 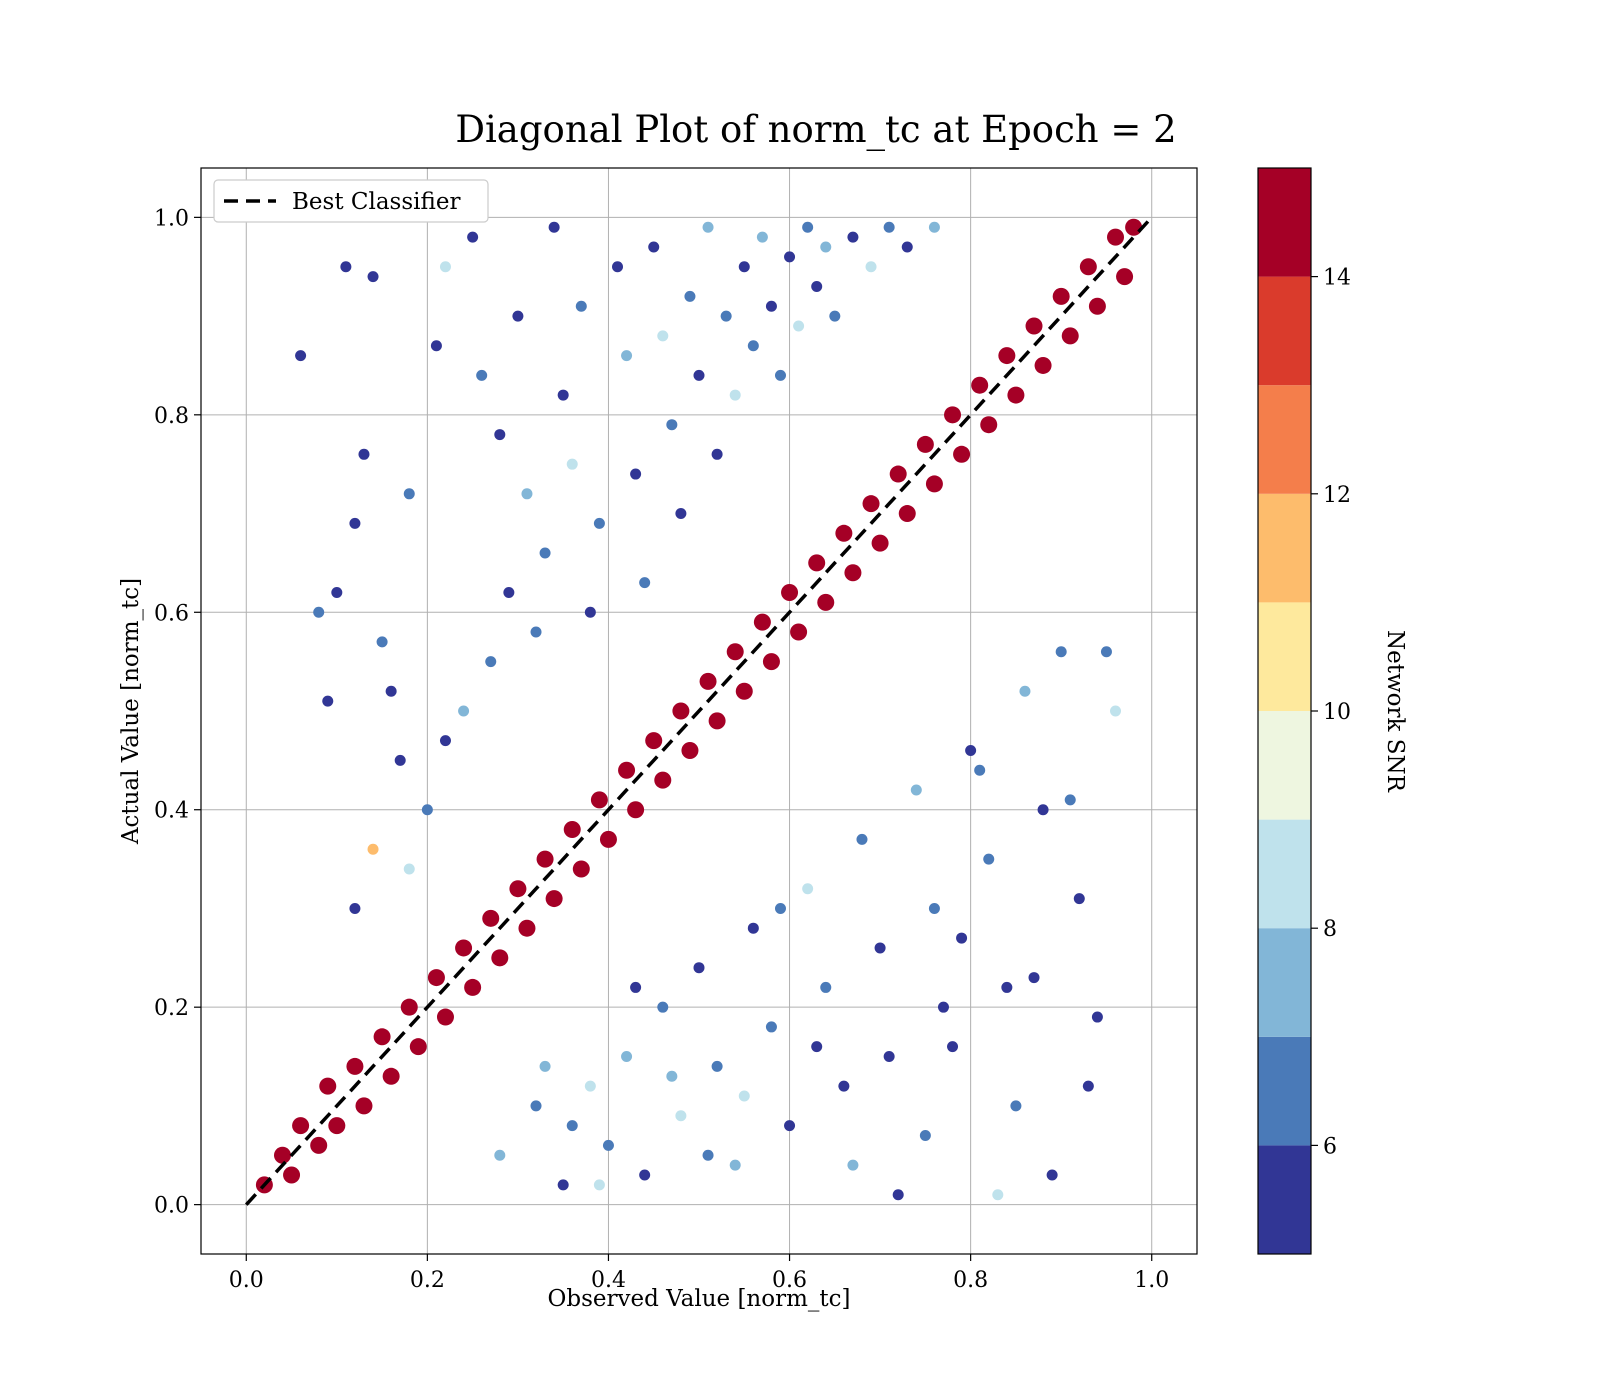 I want to click on colorbar-tick-label-2: 10, so click(x=1337, y=712).